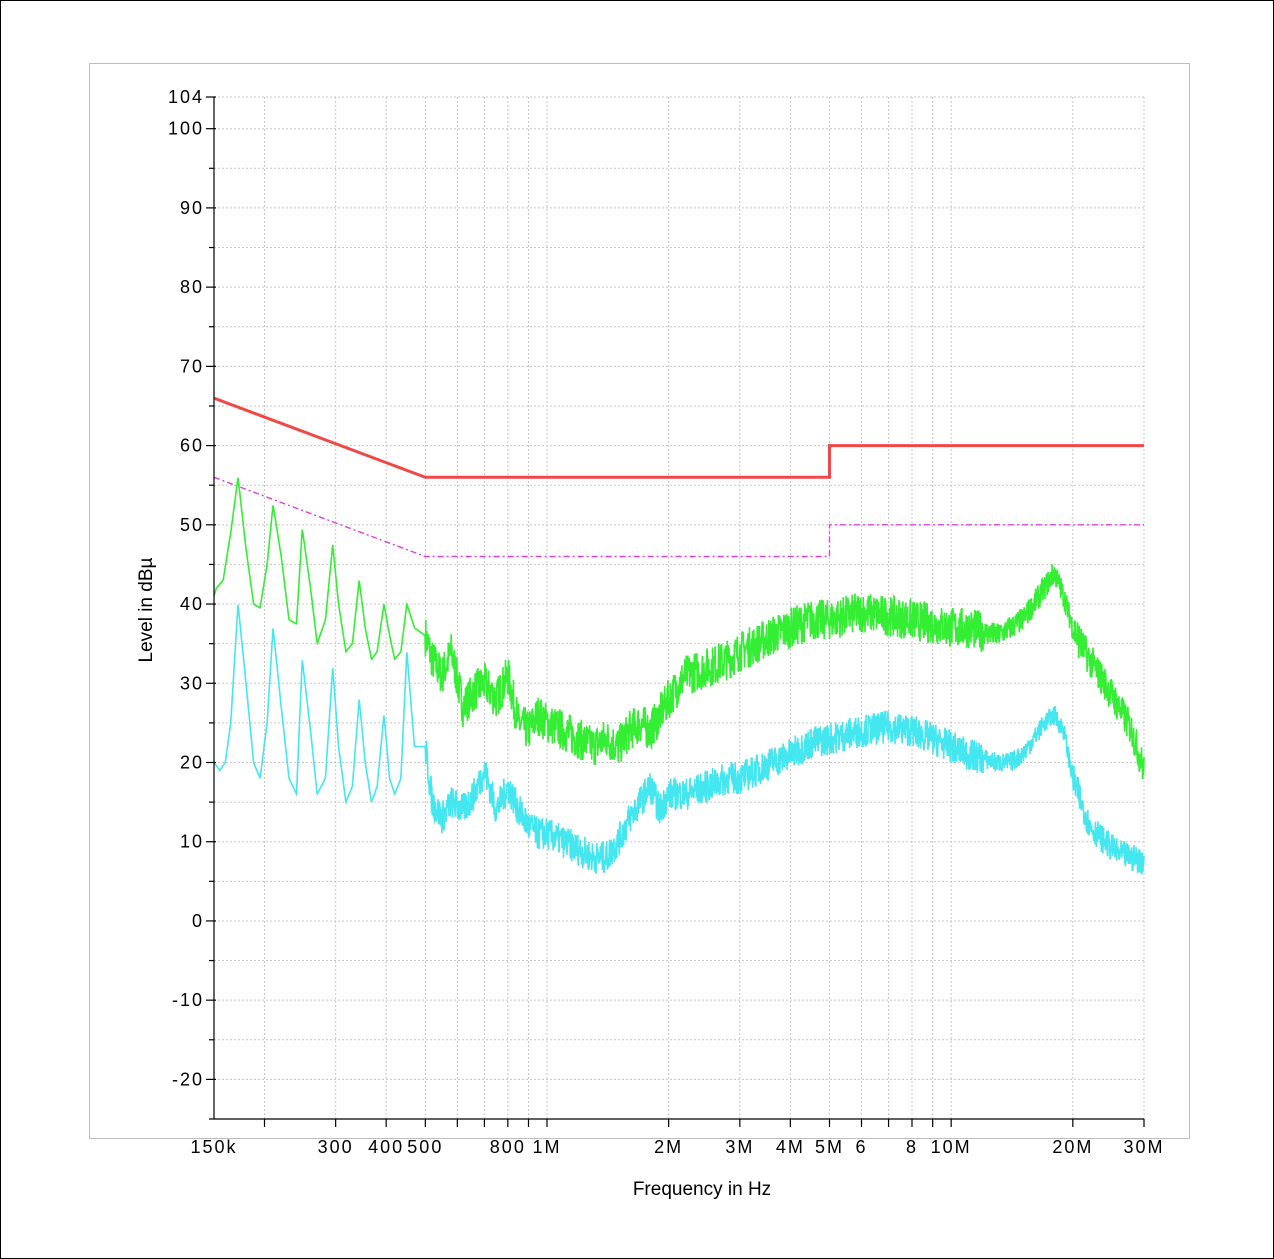 The height and width of the screenshot is (1259, 1274). What do you see at coordinates (186, 129) in the screenshot?
I see `y-tick-label: 100` at bounding box center [186, 129].